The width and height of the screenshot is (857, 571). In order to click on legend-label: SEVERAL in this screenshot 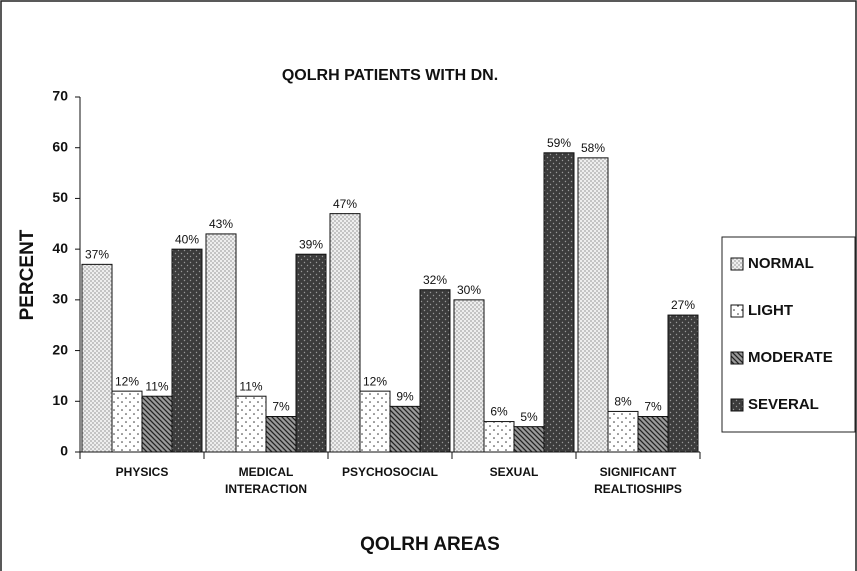, I will do `click(783, 404)`.